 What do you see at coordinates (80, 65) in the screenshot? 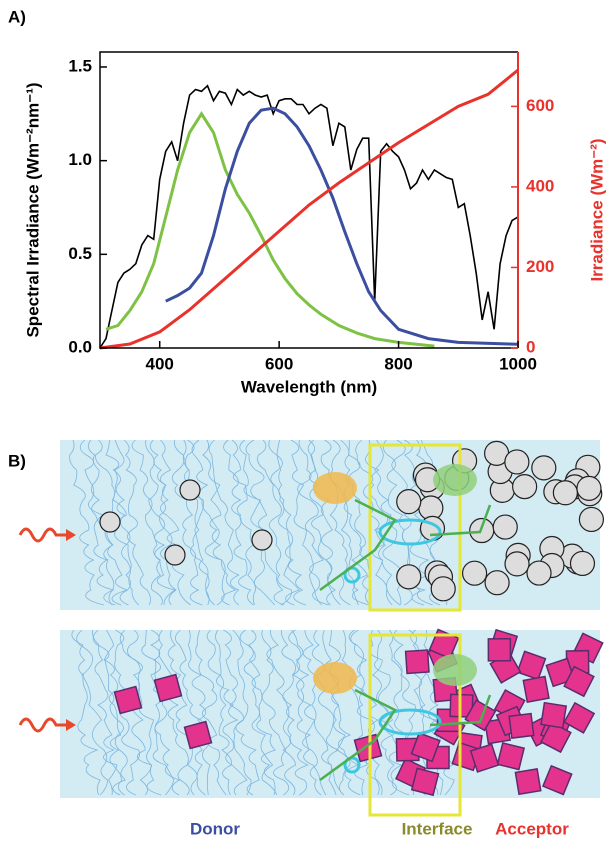
I see `y-tick-label: 1.5` at bounding box center [80, 65].